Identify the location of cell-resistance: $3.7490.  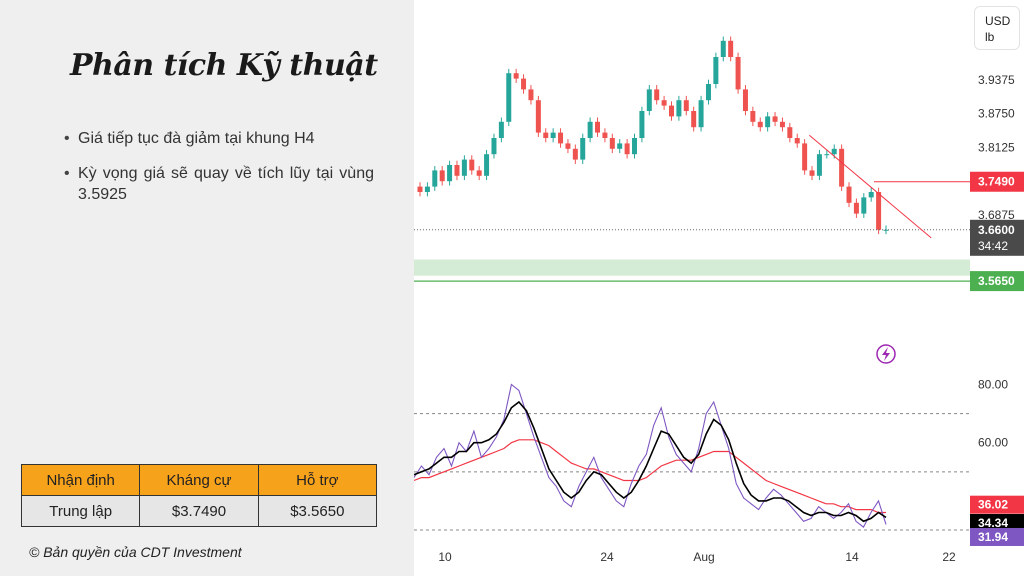
(199, 511).